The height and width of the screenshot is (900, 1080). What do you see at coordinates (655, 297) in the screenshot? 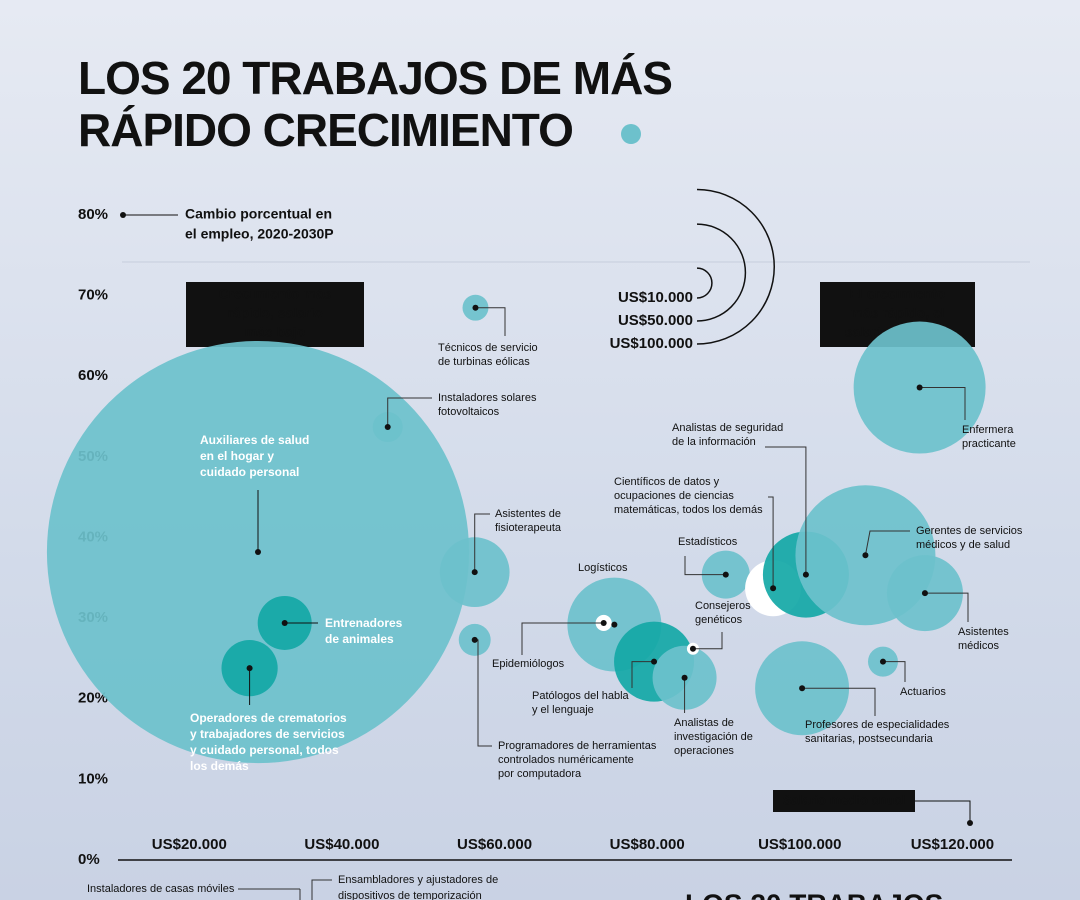
I see `size-legend-label: US$10.000` at bounding box center [655, 297].